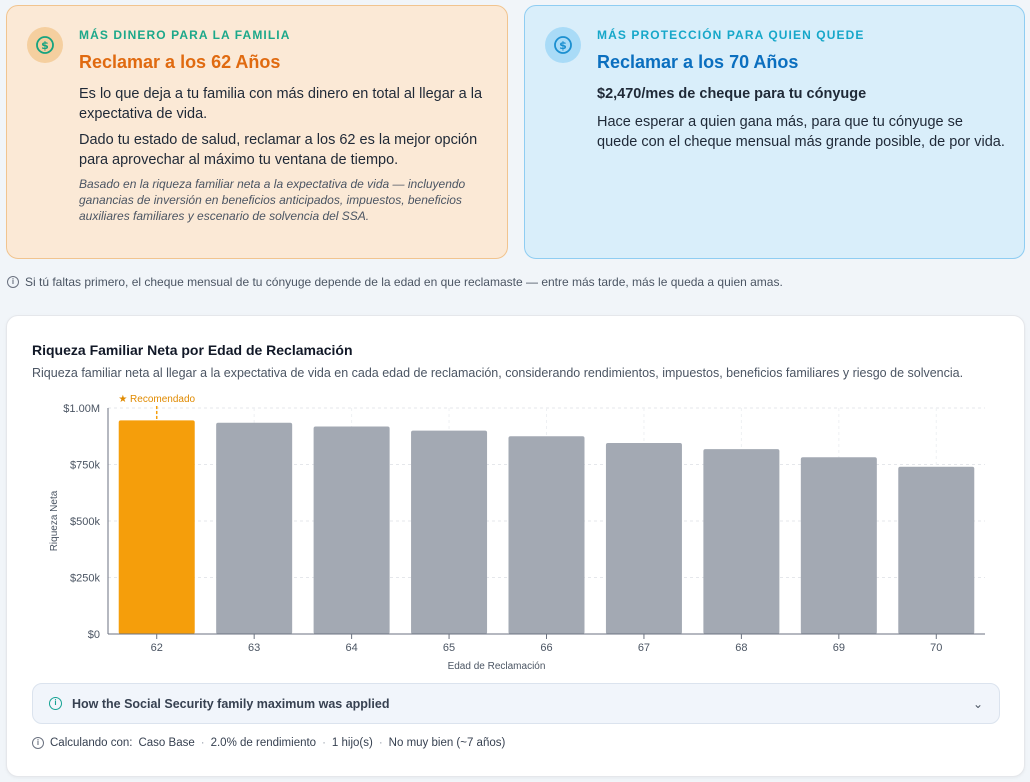 This screenshot has height=782, width=1030. Describe the element at coordinates (85, 466) in the screenshot. I see `y-tick-label: $750k` at that location.